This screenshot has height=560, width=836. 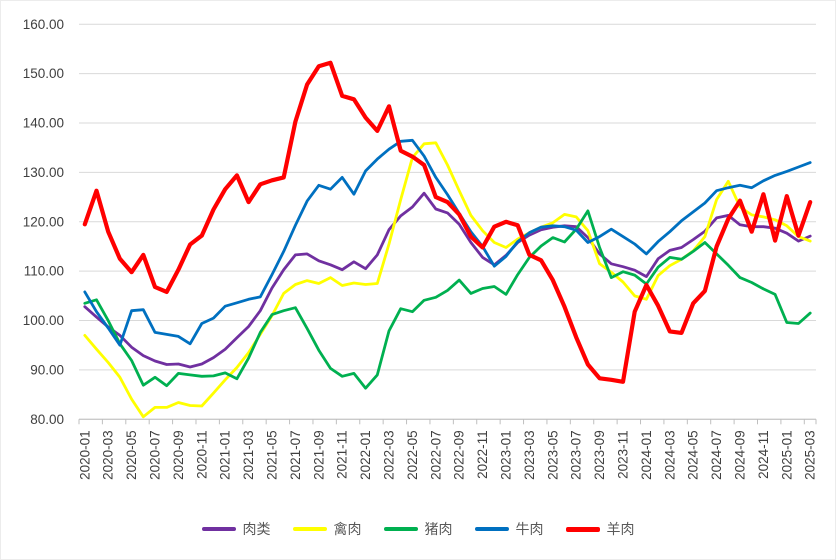 What do you see at coordinates (491, 529) in the screenshot?
I see `legend-swatch-beef` at bounding box center [491, 529].